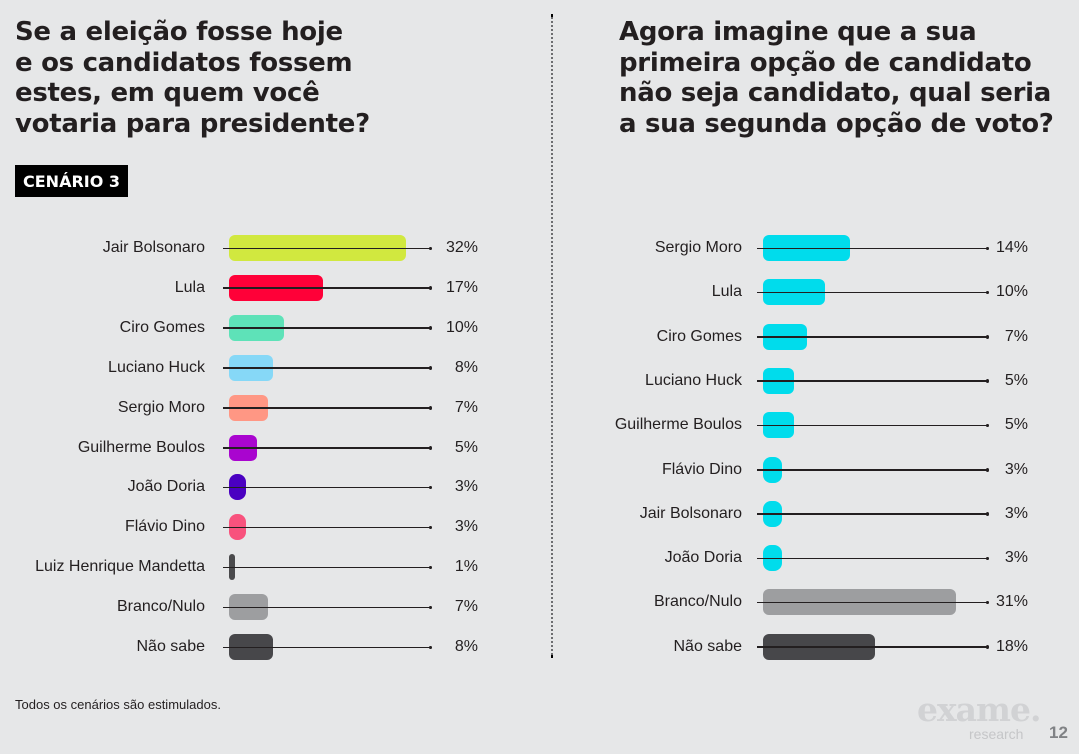  I want to click on page-number: 12, so click(1058, 732).